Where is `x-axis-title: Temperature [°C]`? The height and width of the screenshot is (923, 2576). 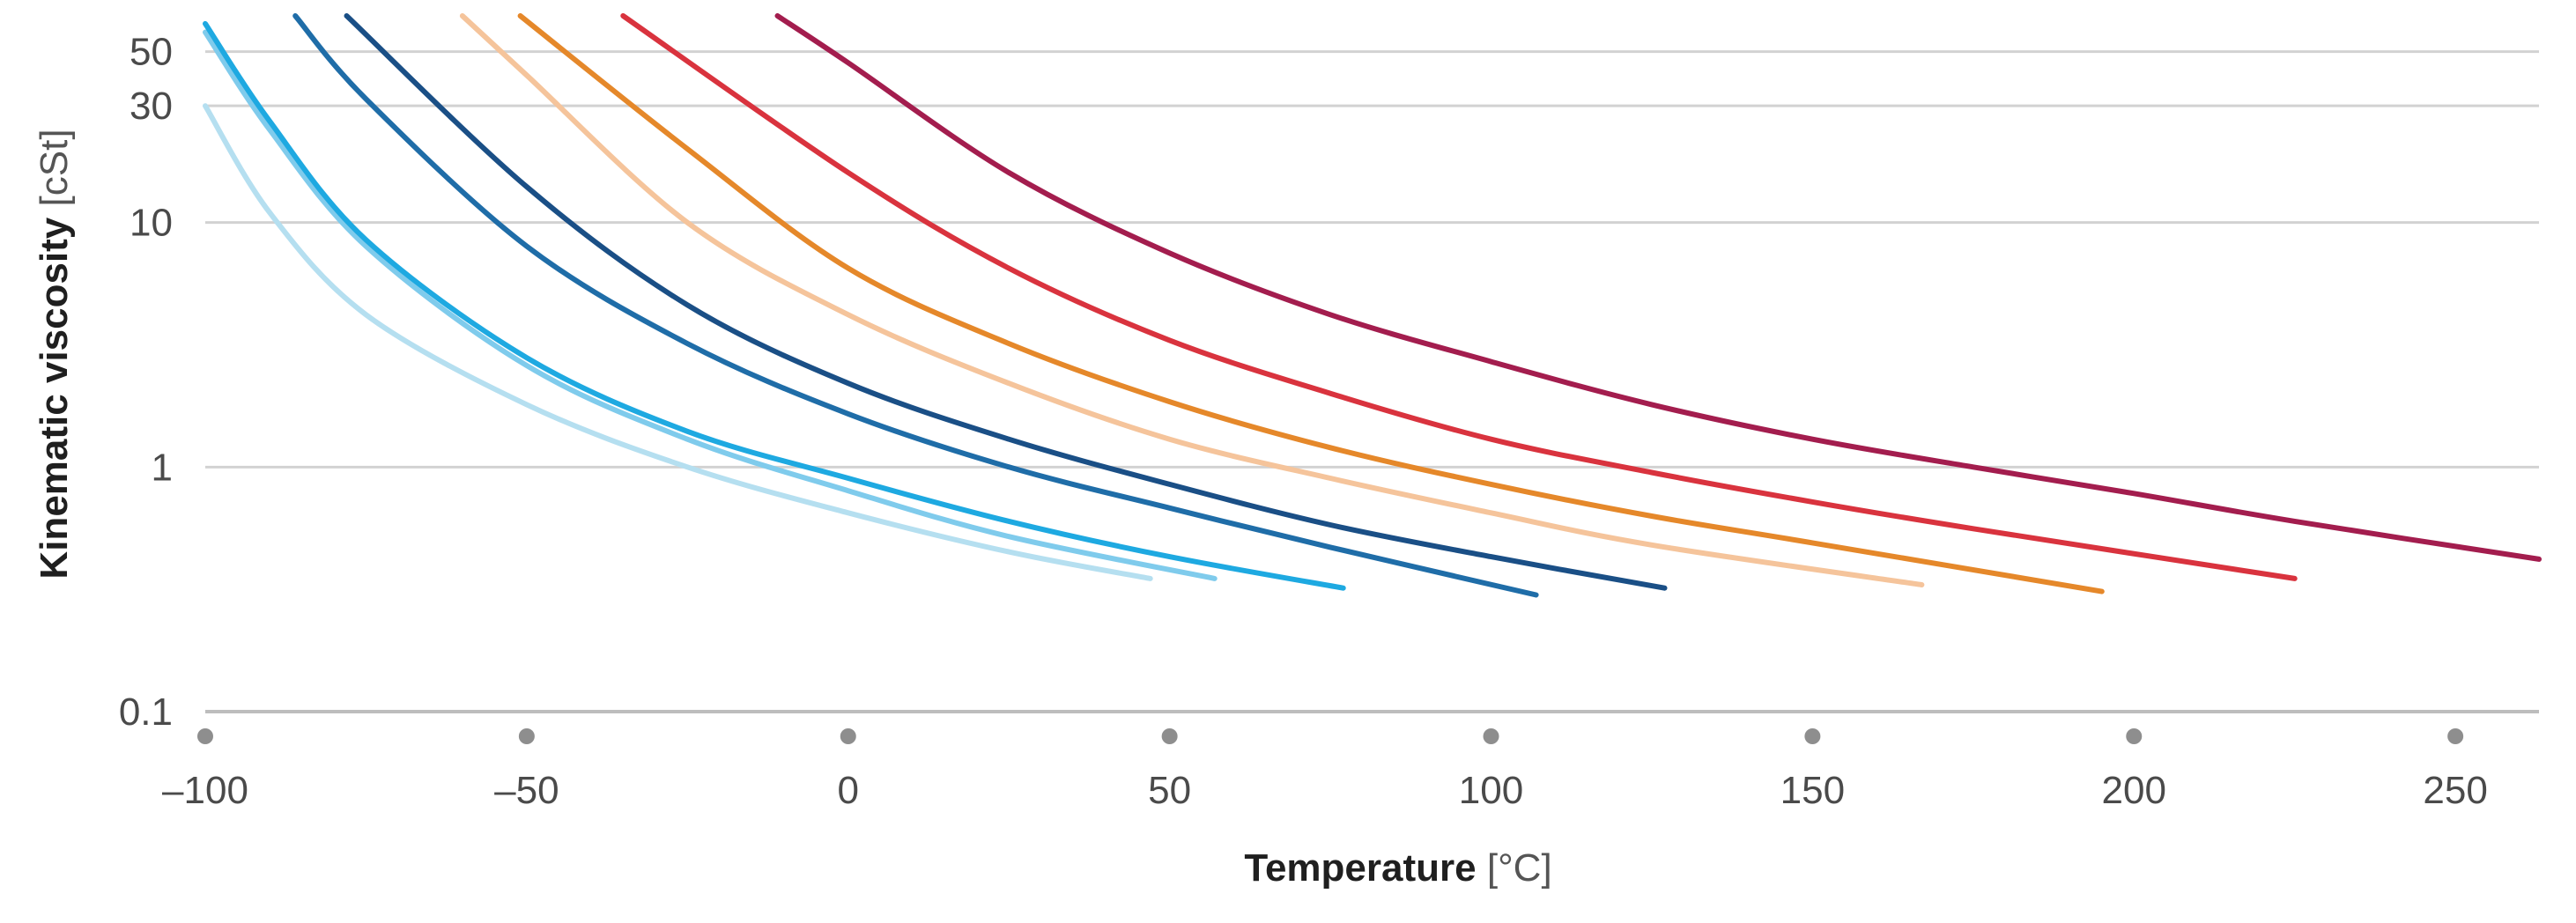
x-axis-title: Temperature [°C] is located at coordinates (1397, 868).